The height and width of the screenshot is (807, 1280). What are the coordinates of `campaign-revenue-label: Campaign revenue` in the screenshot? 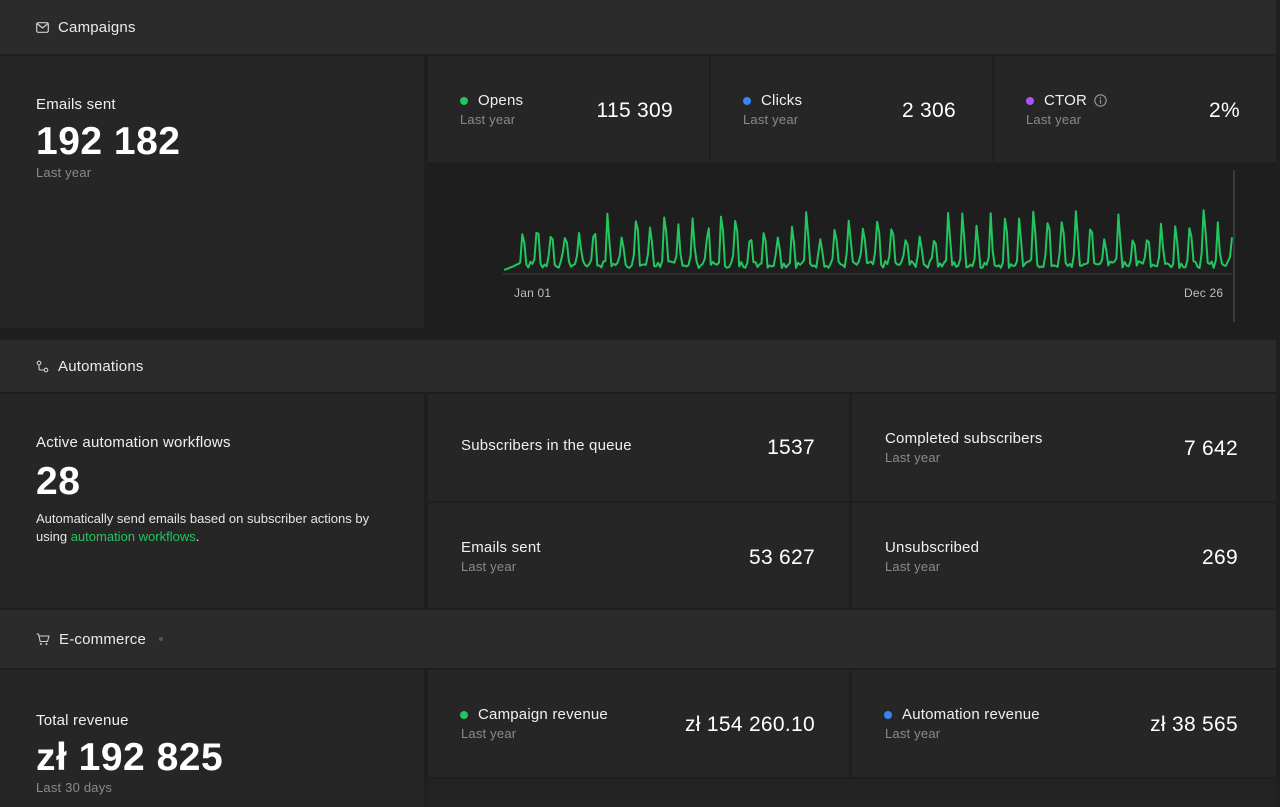 It's located at (543, 714).